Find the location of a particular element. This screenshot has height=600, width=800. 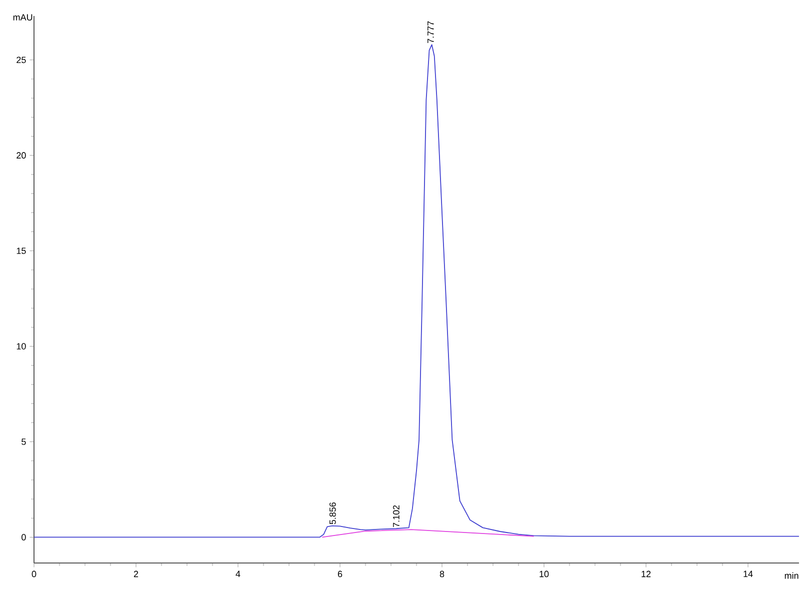

x-tick-label: 10 is located at coordinates (544, 574).